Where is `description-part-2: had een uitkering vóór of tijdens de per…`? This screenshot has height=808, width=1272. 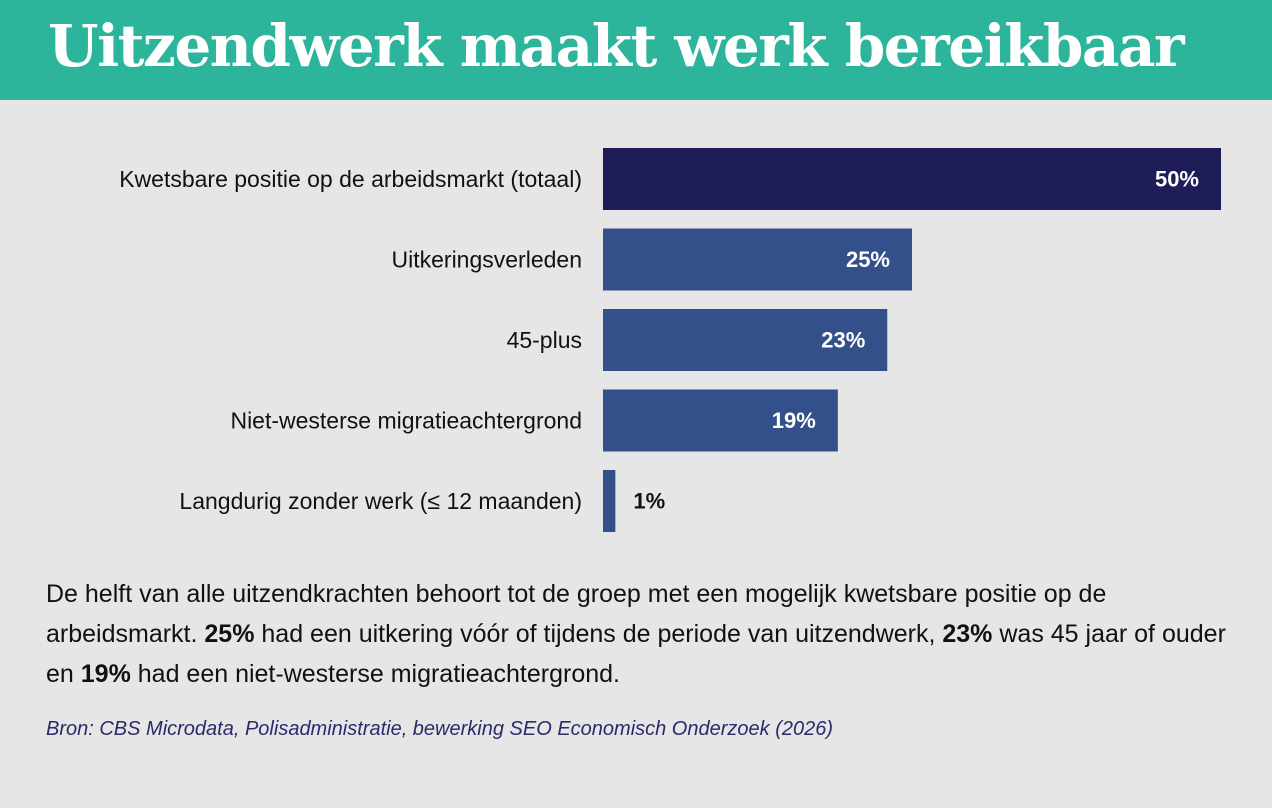 description-part-2: had een uitkering vóór of tijdens de per… is located at coordinates (598, 634).